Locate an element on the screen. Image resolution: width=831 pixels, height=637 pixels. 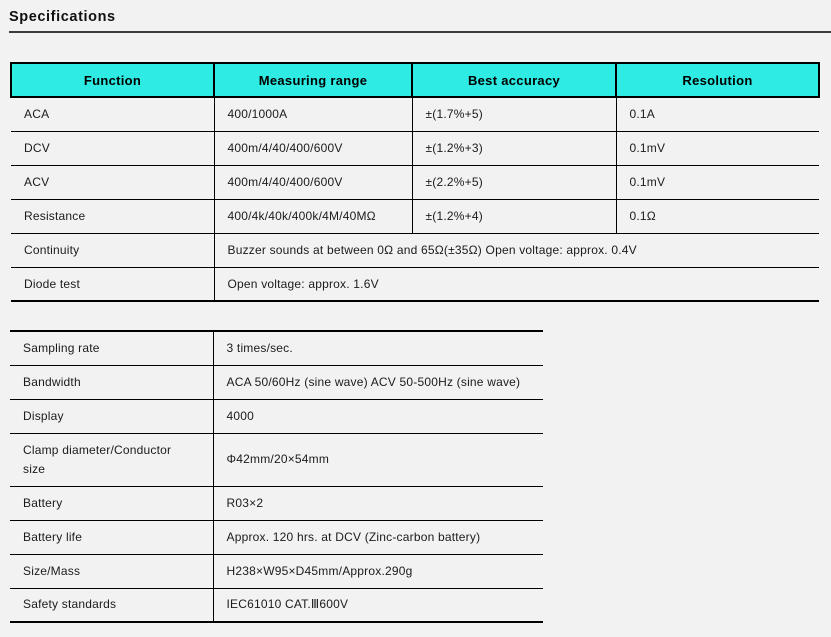
table-row-display: Display 4000 is located at coordinates (276, 415).